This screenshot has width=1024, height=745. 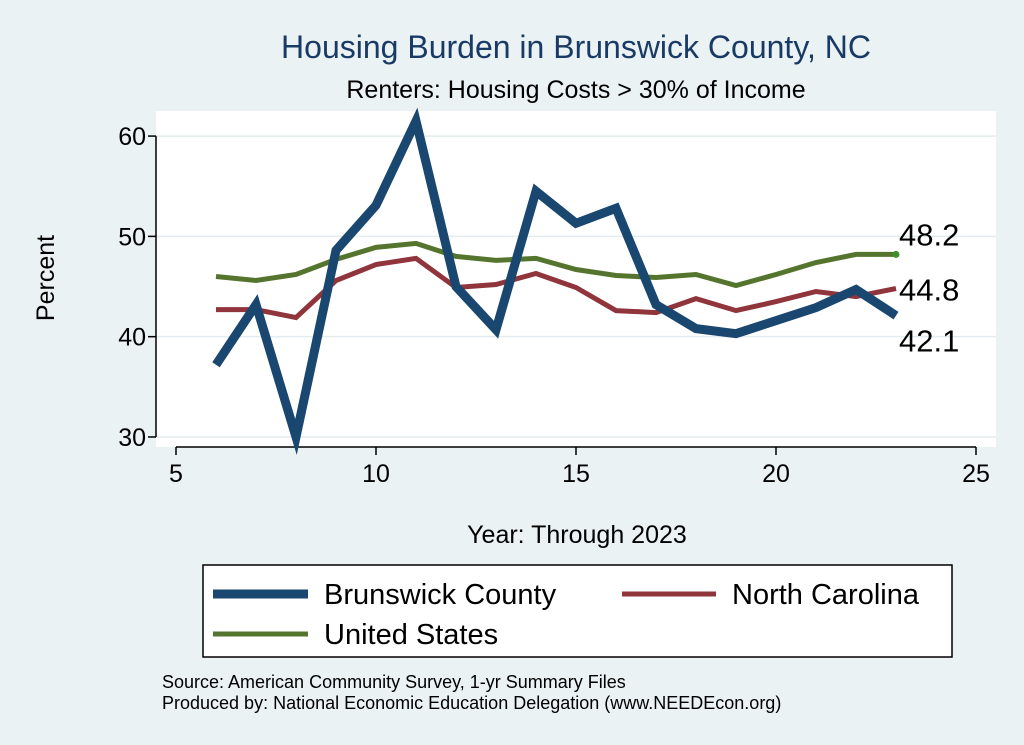 I want to click on x-tick-label: 5, so click(x=176, y=474).